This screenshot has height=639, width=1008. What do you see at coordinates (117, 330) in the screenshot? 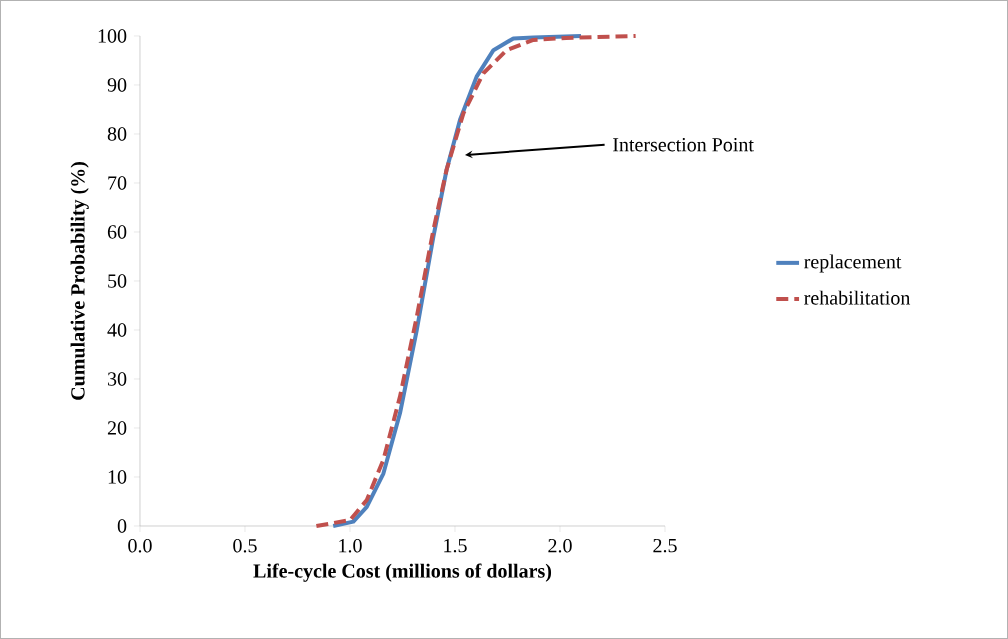
I see `y-tick-label: 40` at bounding box center [117, 330].